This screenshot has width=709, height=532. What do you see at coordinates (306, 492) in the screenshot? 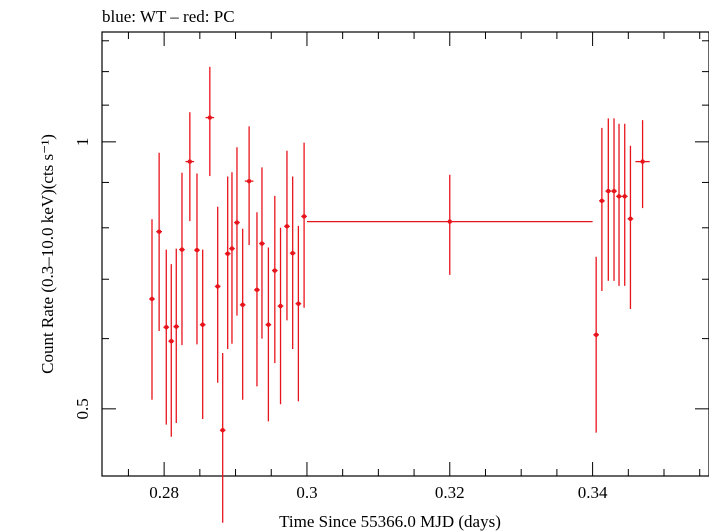
I see `x-tick-label: 0.3` at bounding box center [306, 492].